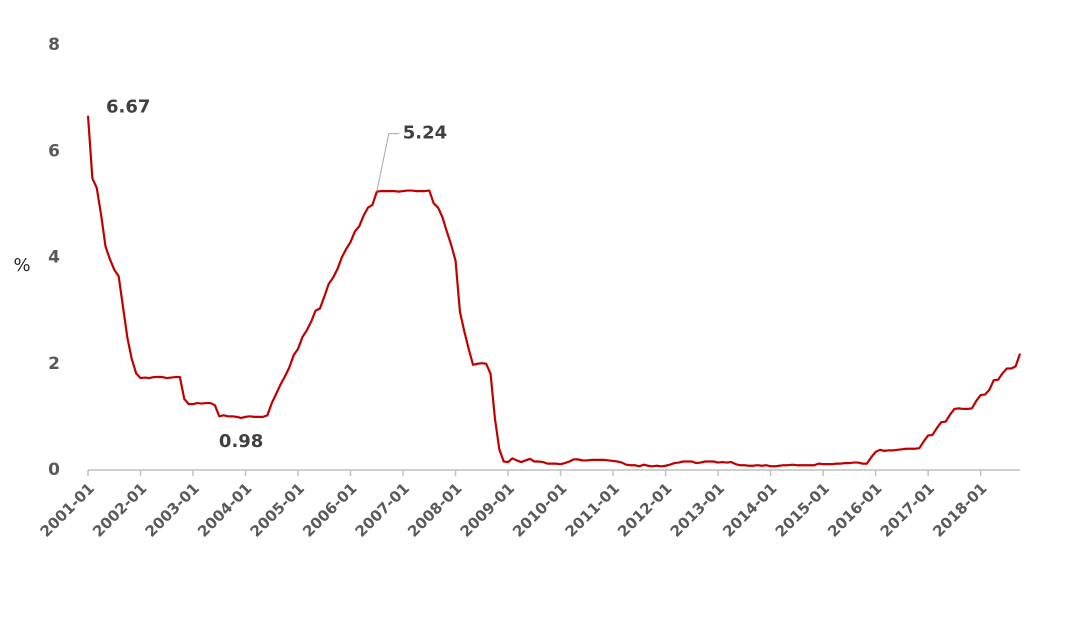 The image size is (1080, 625). I want to click on x-tick-label: 2007-01, so click(382, 509).